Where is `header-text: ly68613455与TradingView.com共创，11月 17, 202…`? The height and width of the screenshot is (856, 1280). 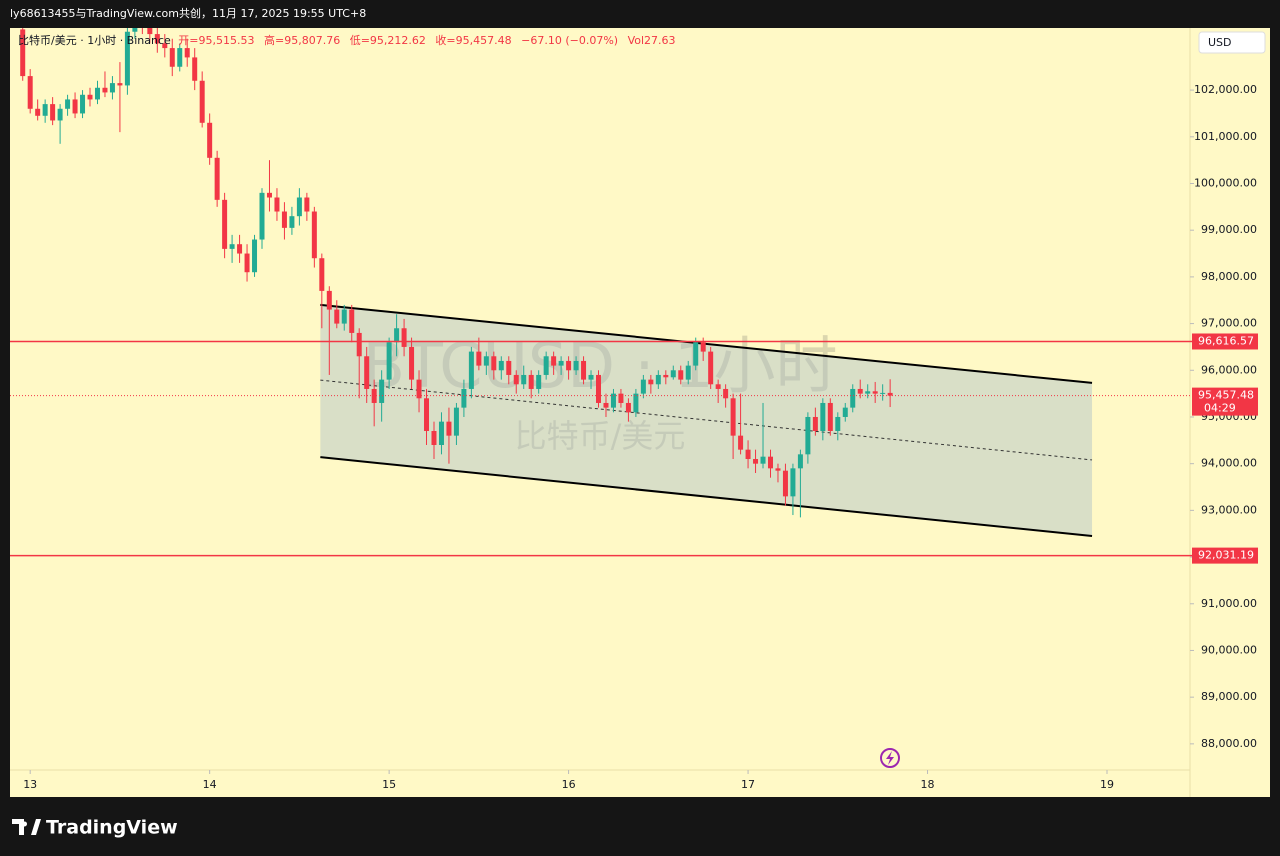
header-text: ly68613455与TradingView.com共创，11月 17, 202… is located at coordinates (188, 13).